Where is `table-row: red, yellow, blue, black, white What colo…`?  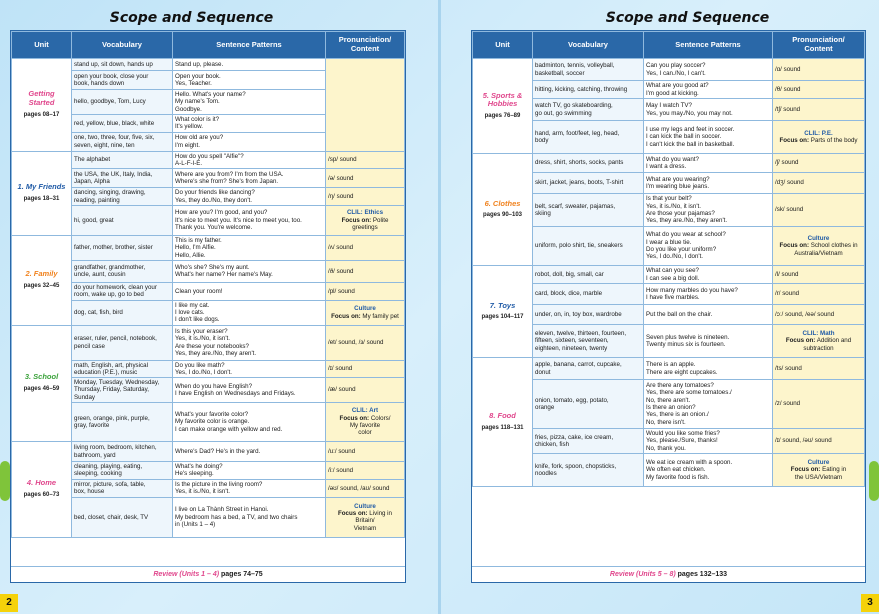 table-row: red, yellow, blue, black, white What colo… is located at coordinates (208, 123).